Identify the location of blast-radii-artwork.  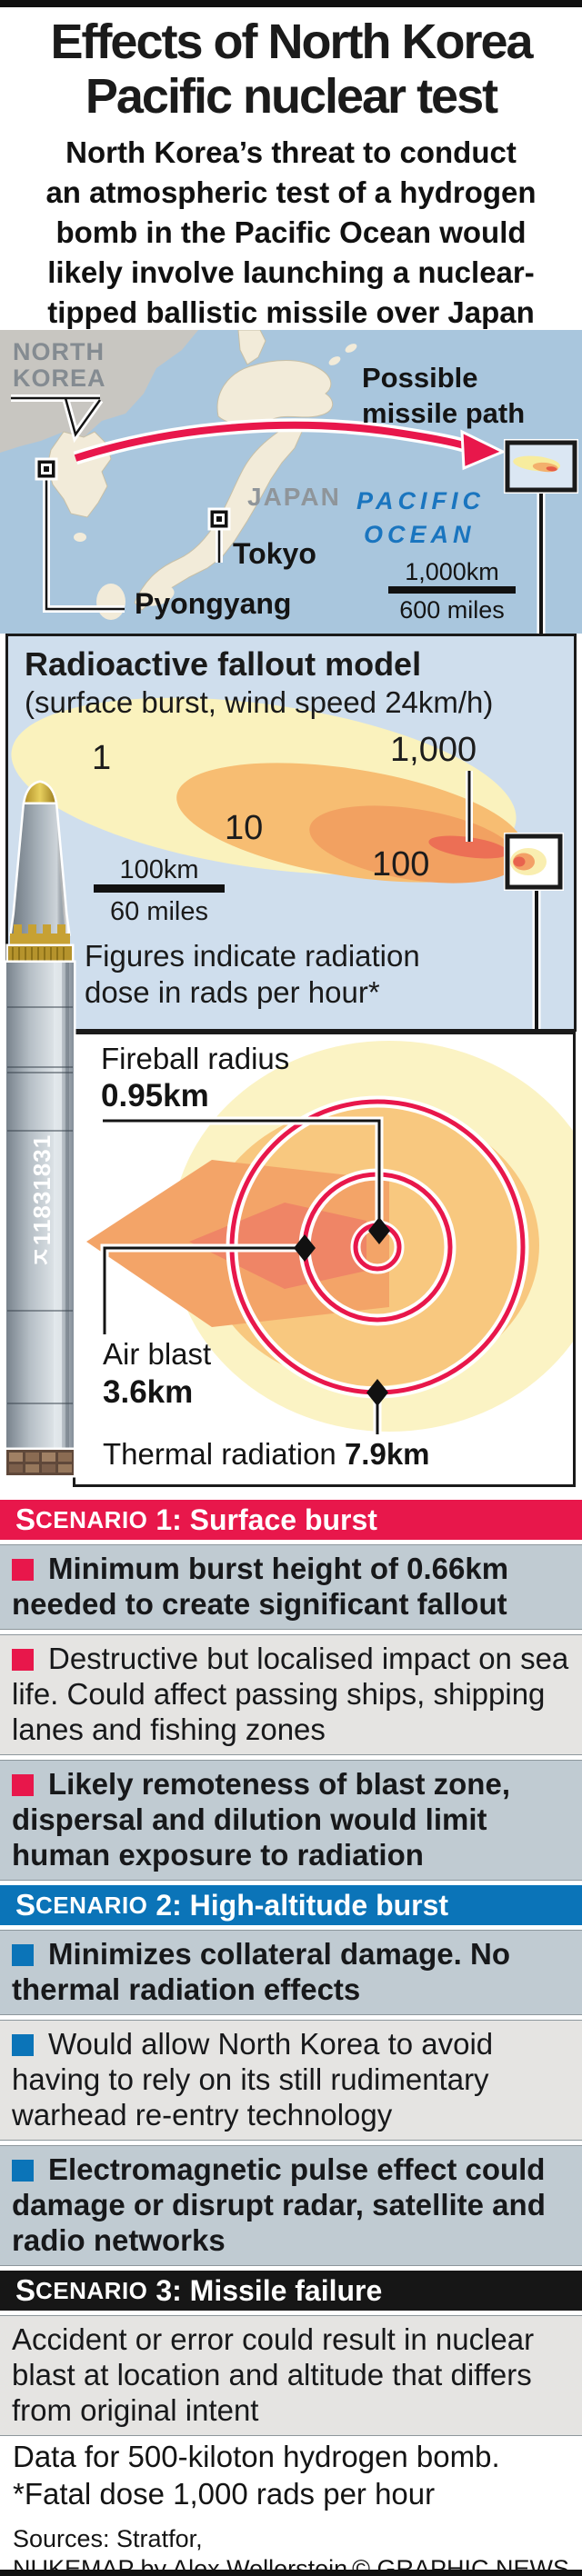
(330, 1237).